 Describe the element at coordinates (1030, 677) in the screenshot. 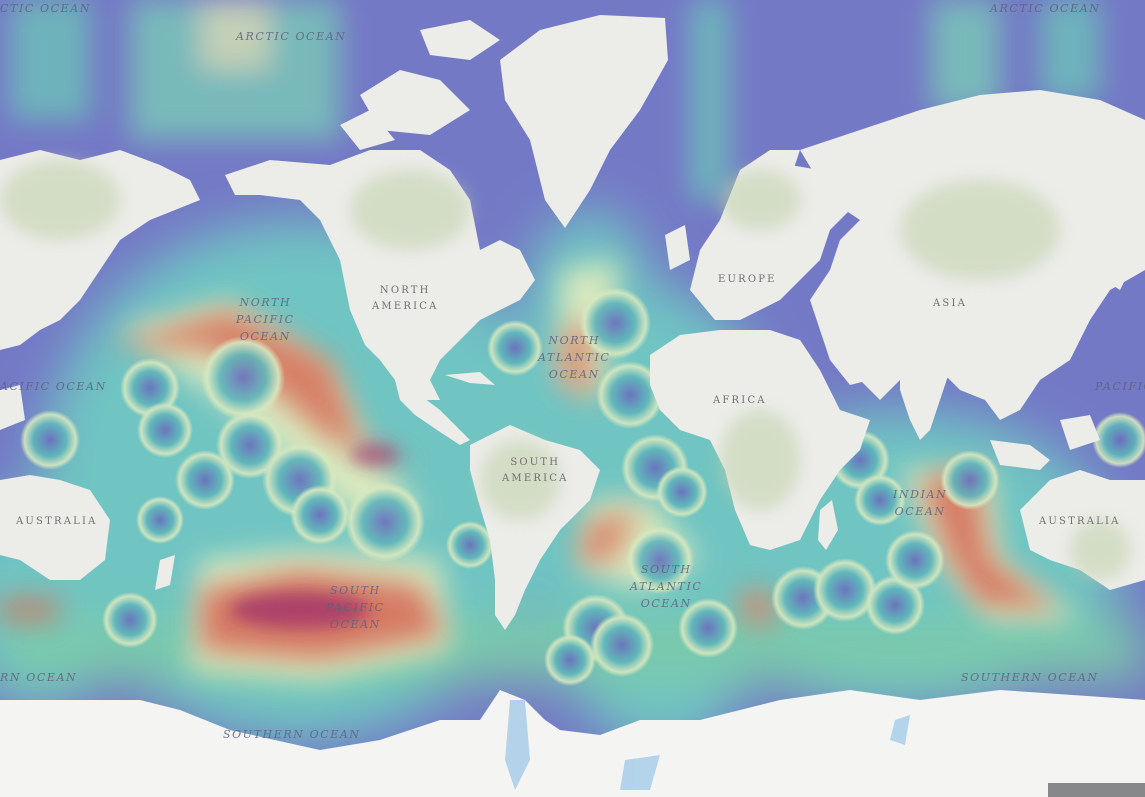

I see `label-southern-ocean-right: SOUTHERN OCEAN` at that location.